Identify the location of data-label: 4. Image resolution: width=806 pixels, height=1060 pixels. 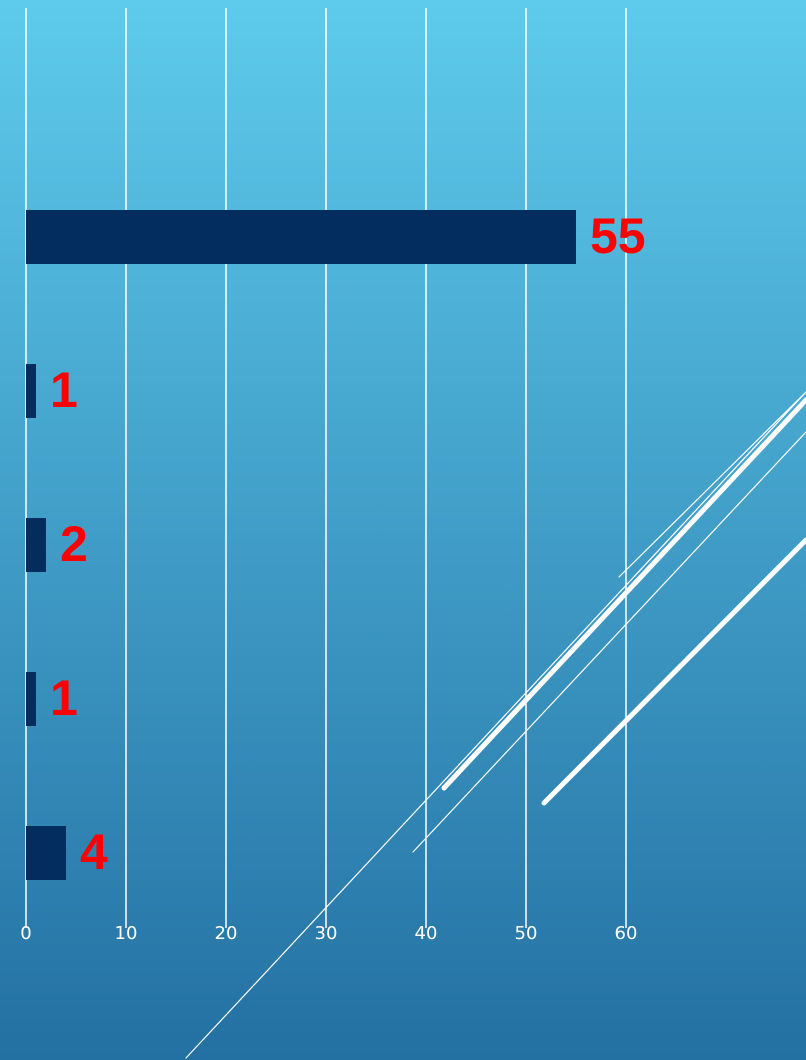
(94, 852).